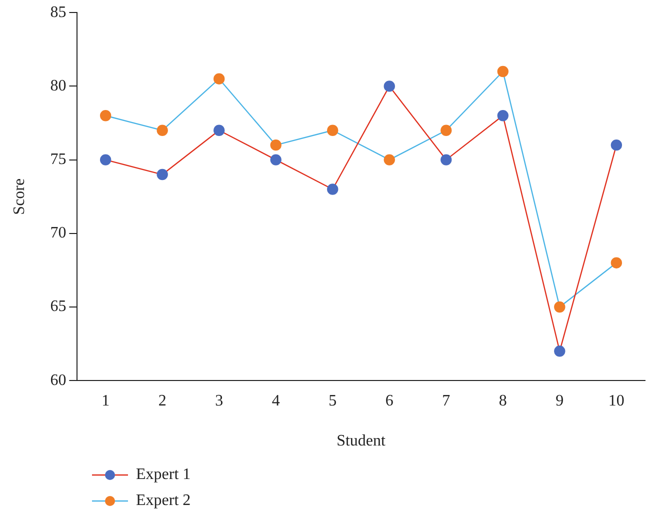  Describe the element at coordinates (106, 401) in the screenshot. I see `x-tick-label: 1` at that location.